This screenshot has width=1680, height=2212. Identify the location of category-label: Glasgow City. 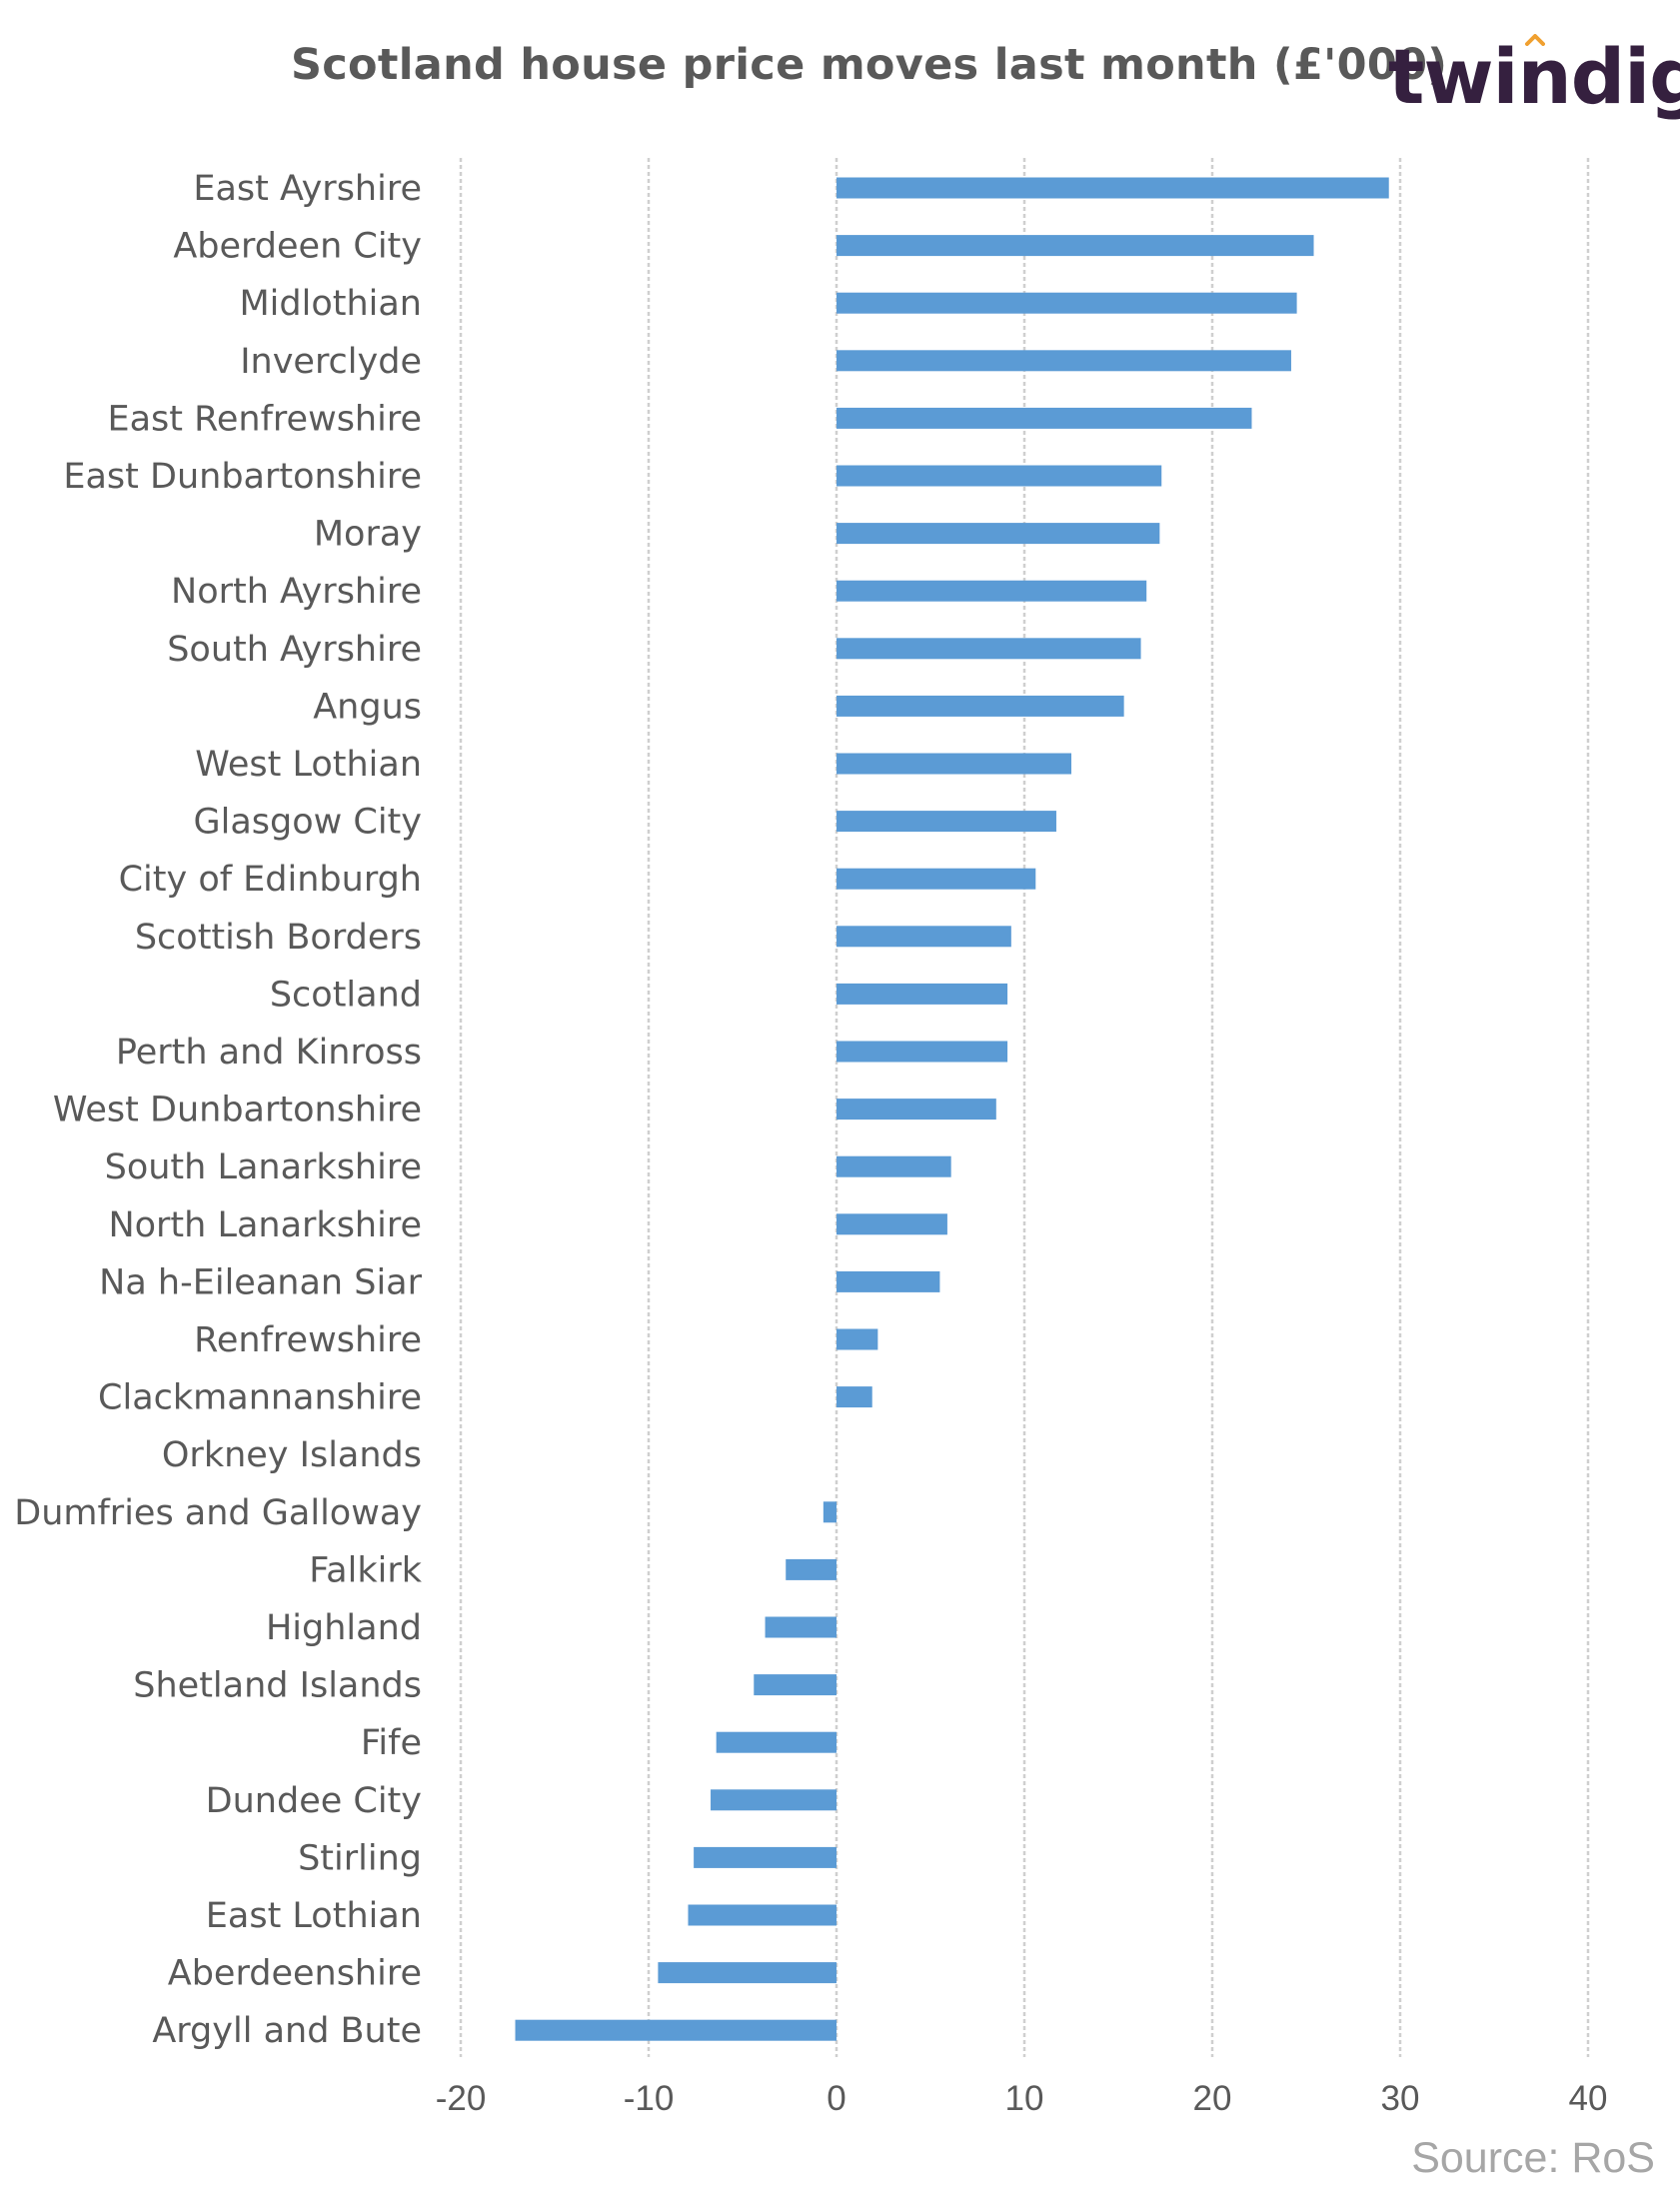
(307, 823).